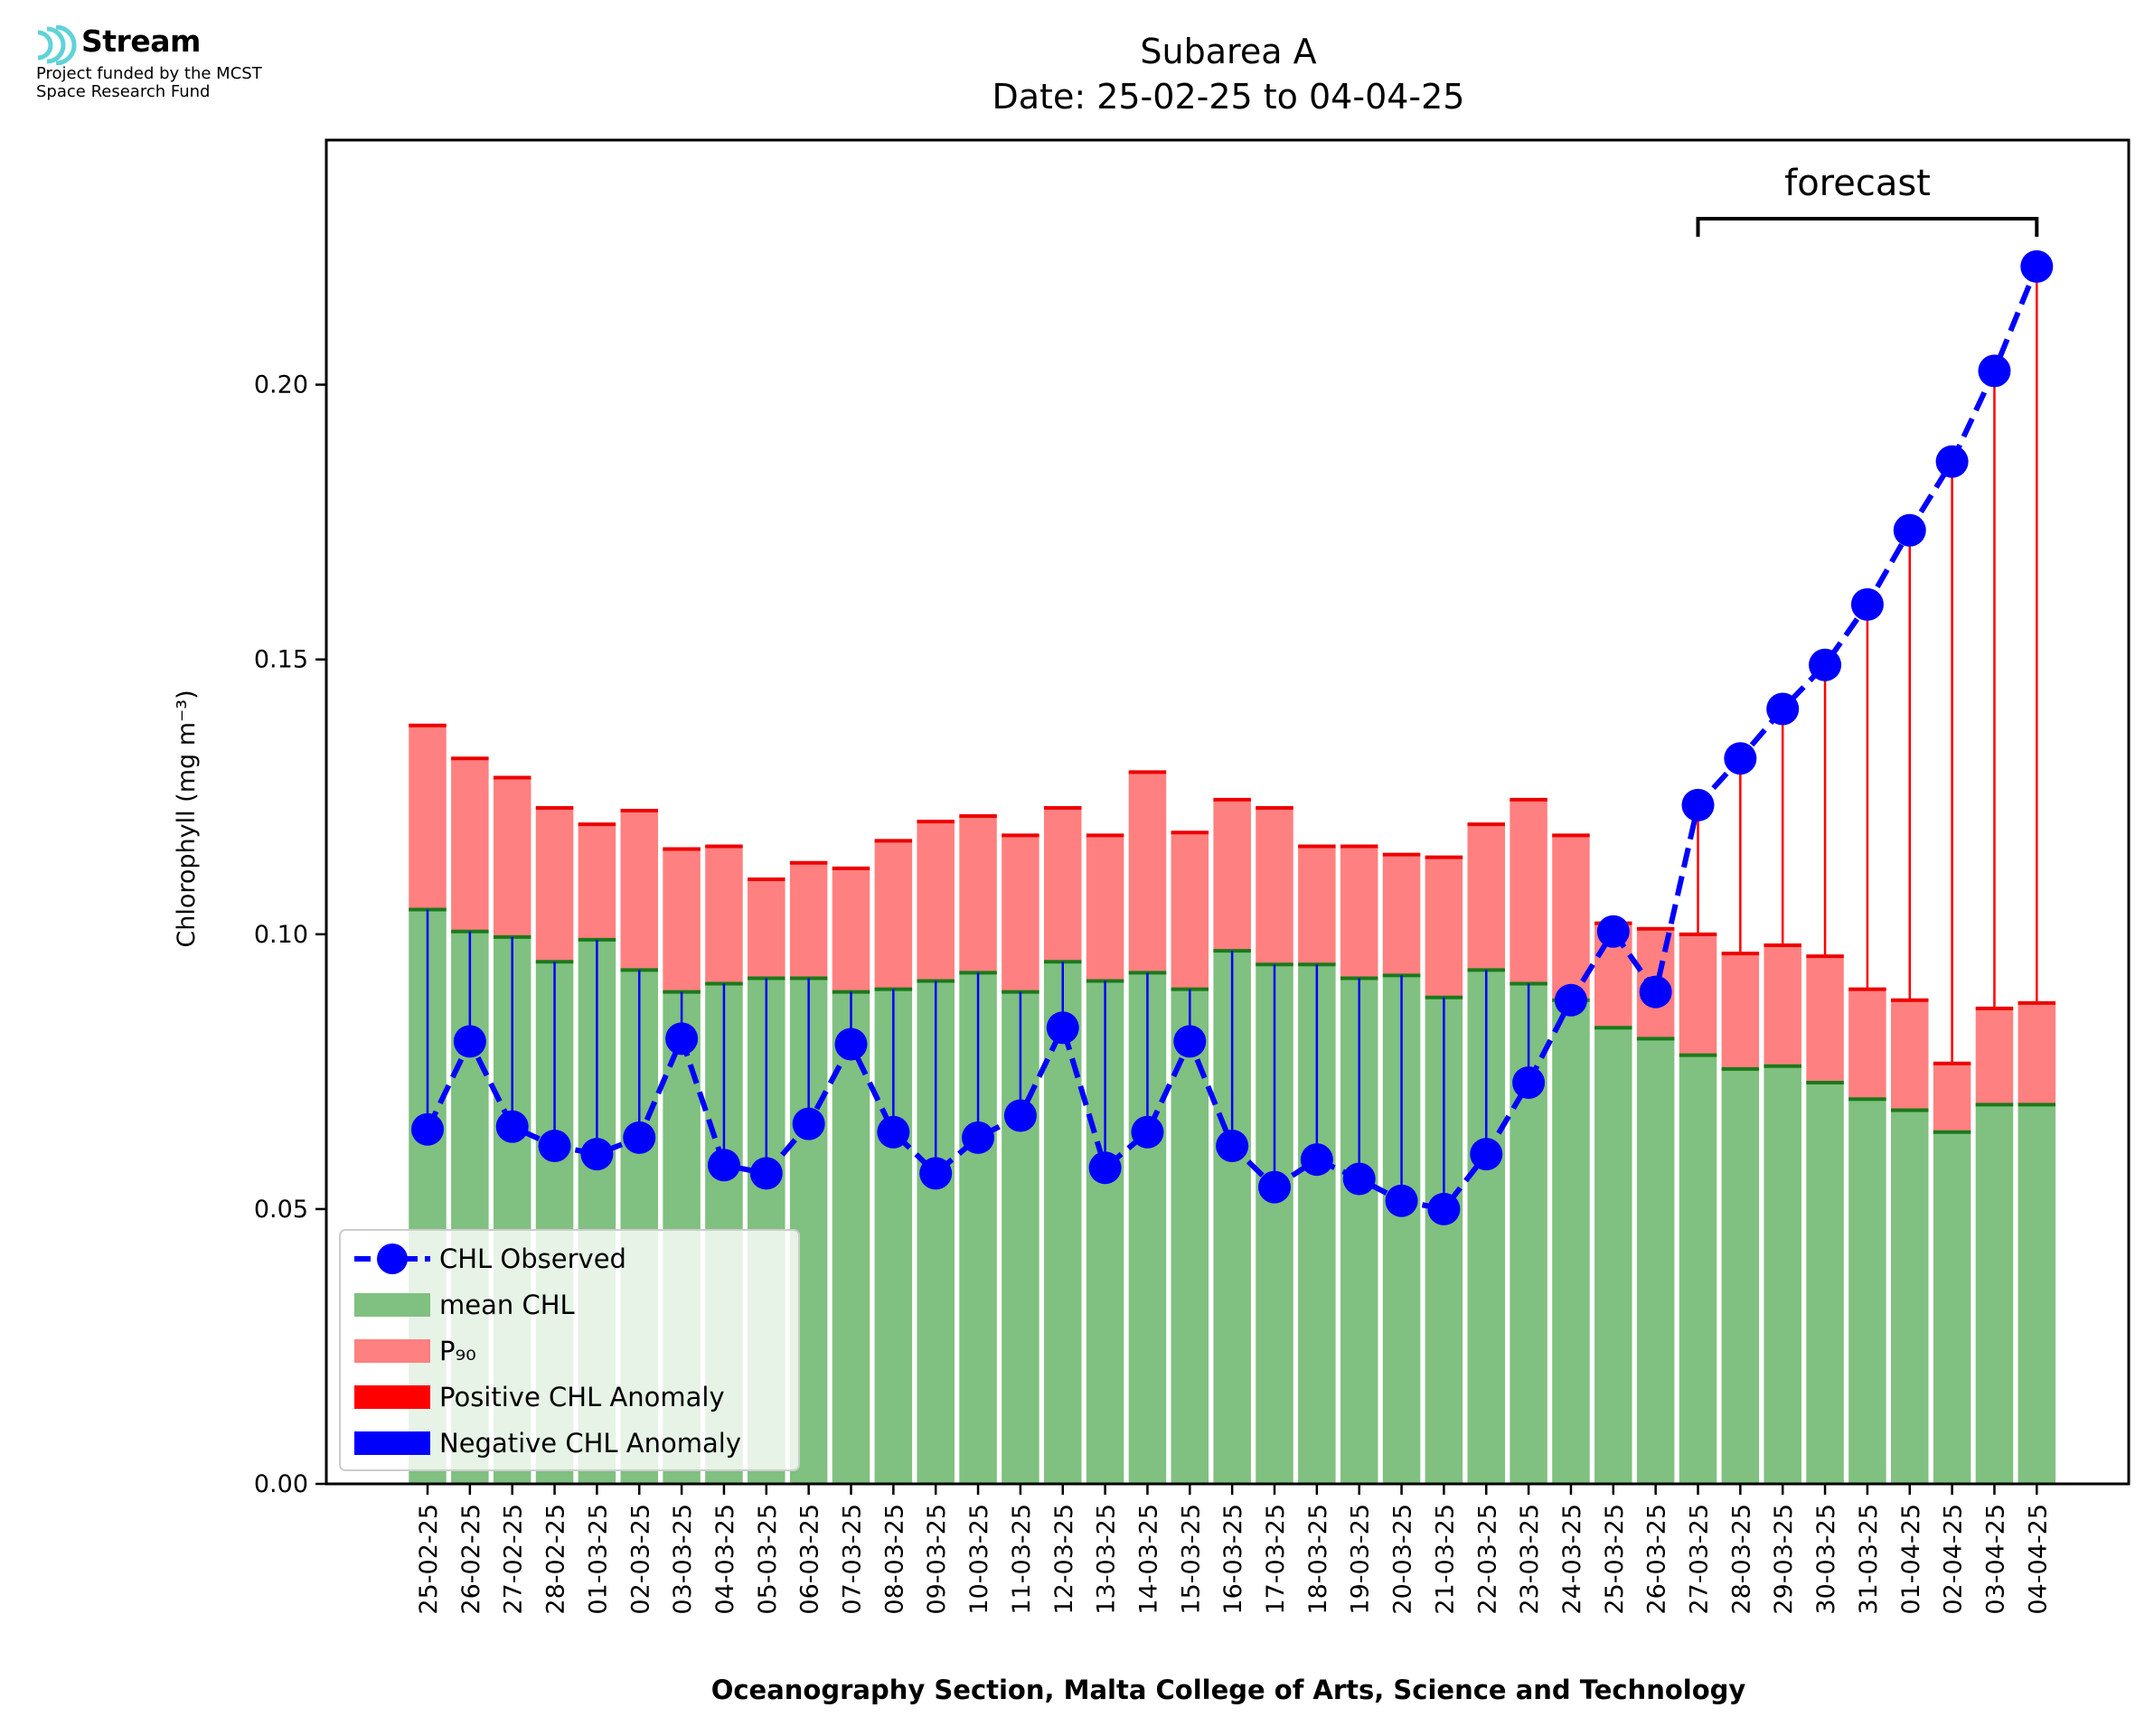  Describe the element at coordinates (1911, 1560) in the screenshot. I see `x-tick-label: 01-04-25` at that location.